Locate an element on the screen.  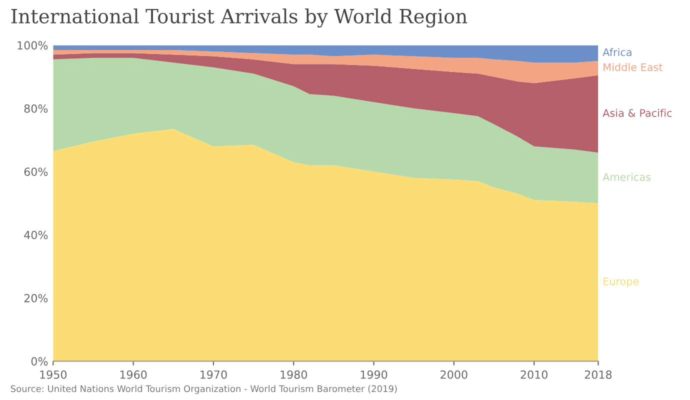
series-label: Europe is located at coordinates (621, 282).